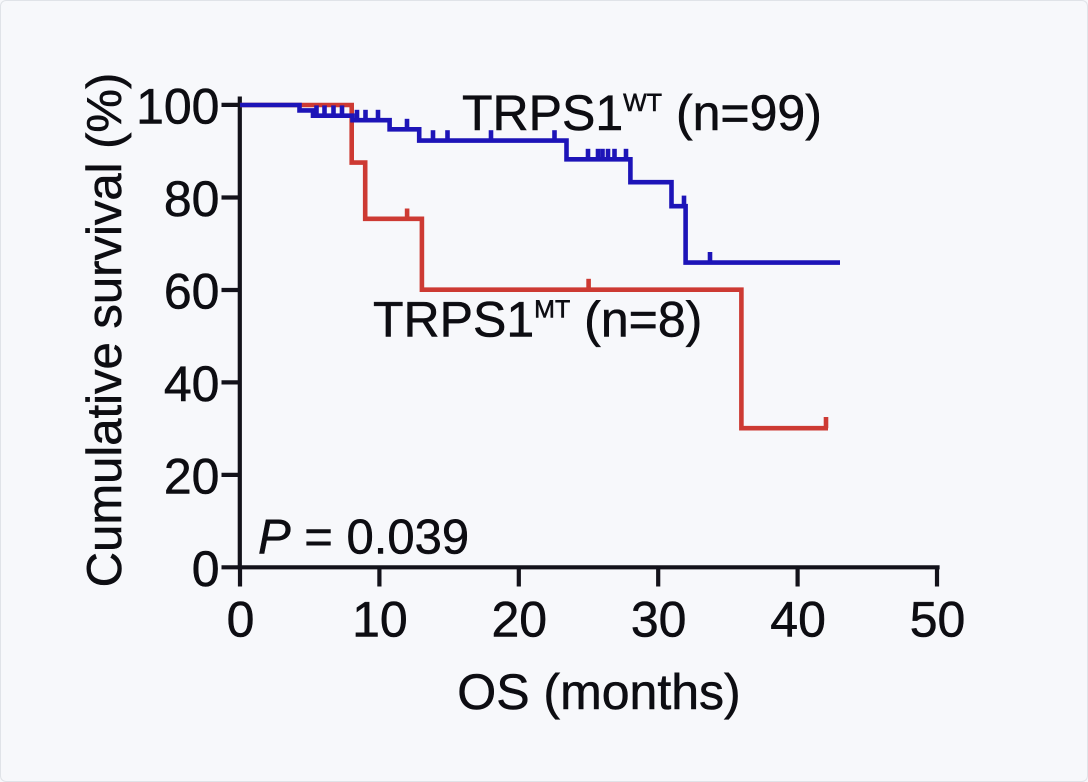 The height and width of the screenshot is (782, 1088). I want to click on svg-text: 50, so click(938, 620).